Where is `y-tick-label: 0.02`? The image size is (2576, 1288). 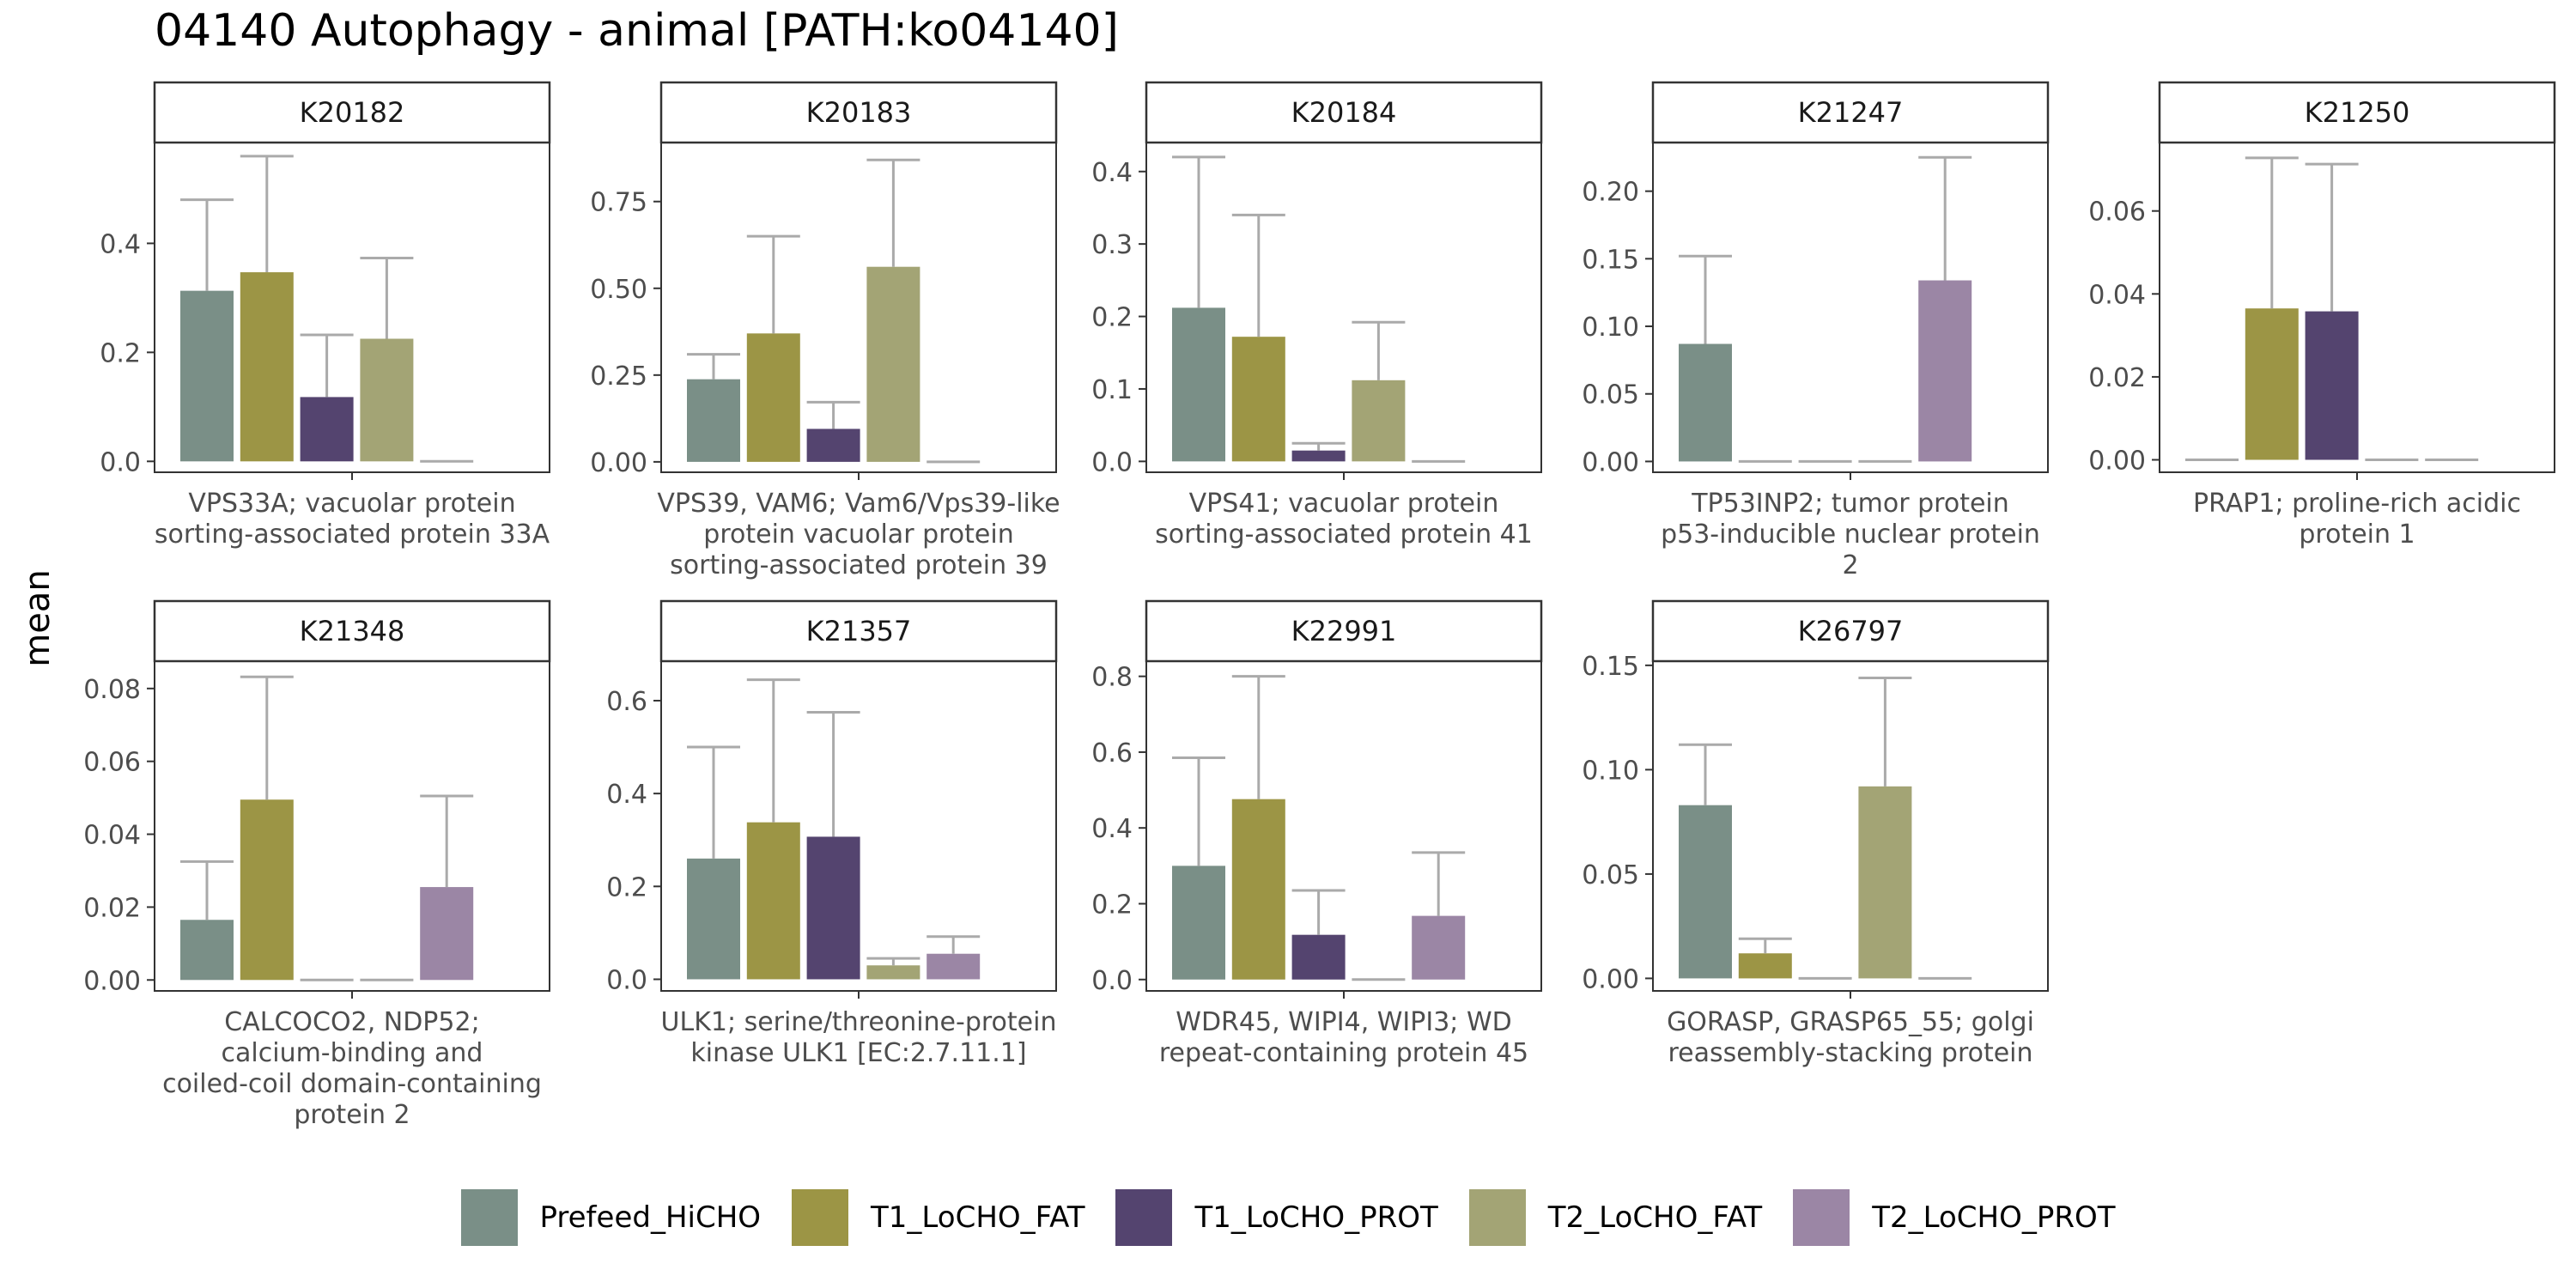
y-tick-label: 0.02 is located at coordinates (2117, 378).